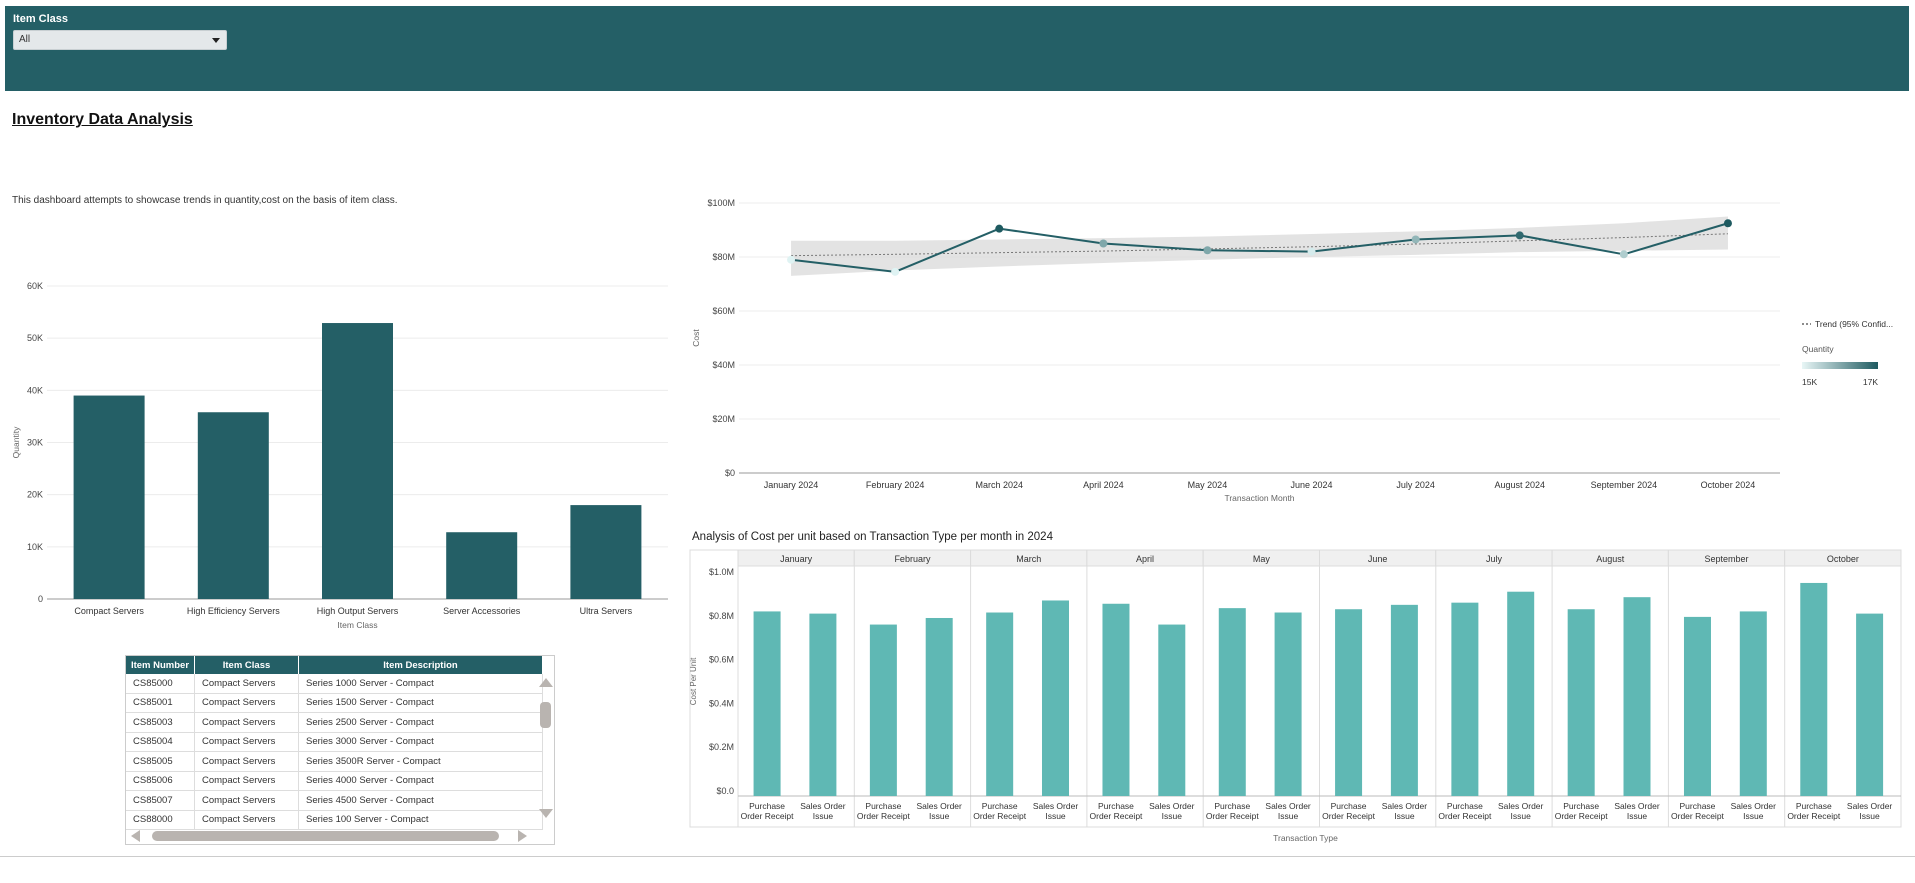 The height and width of the screenshot is (883, 1915). I want to click on y-tick-label: $20M, so click(723, 419).